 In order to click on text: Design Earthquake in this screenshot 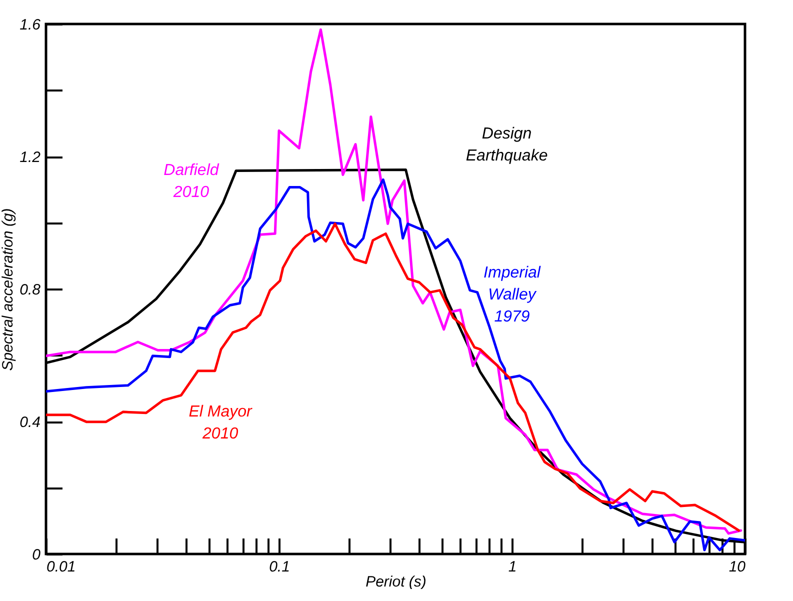, I will do `click(507, 144)`.